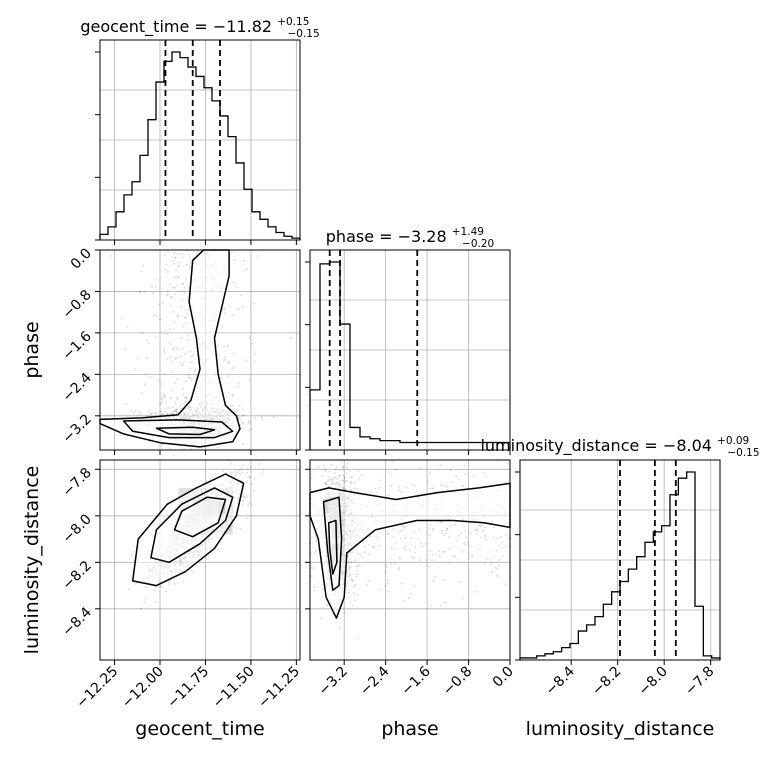 This screenshot has width=760, height=760. Describe the element at coordinates (468, 232) in the screenshot. I see `title-phase-plus: +1.49` at that location.